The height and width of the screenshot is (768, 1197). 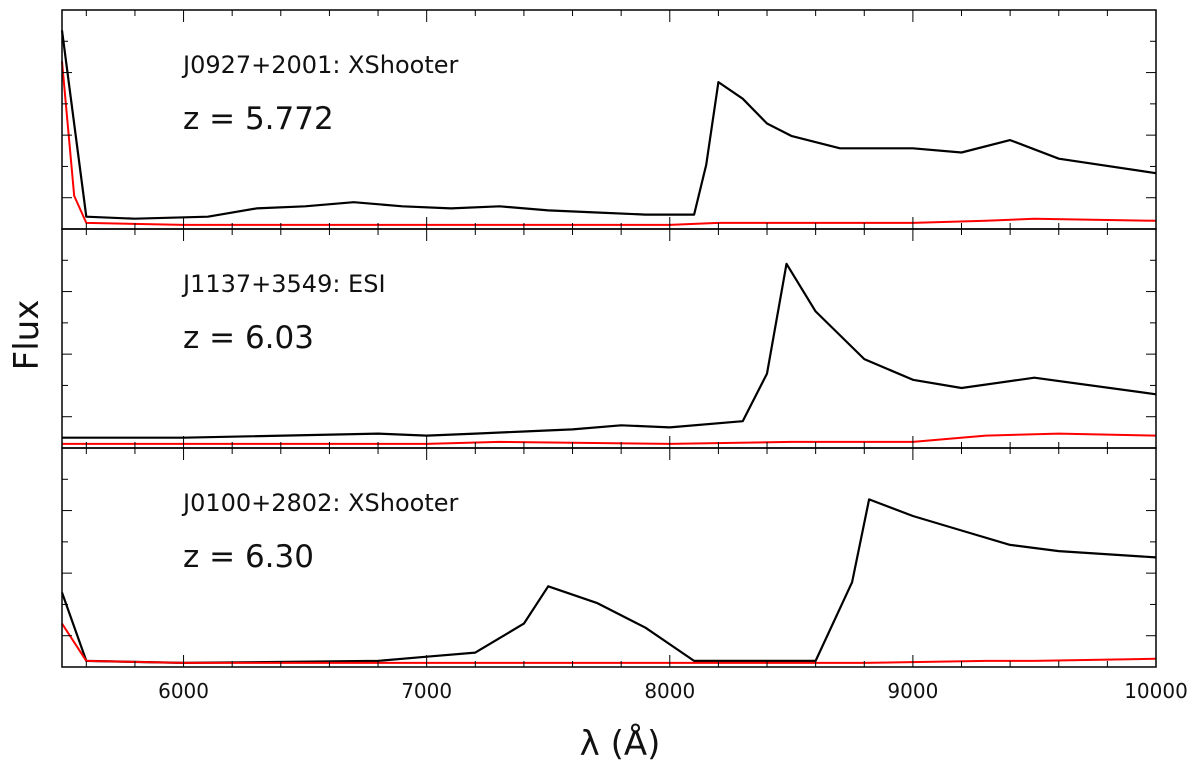 What do you see at coordinates (27, 335) in the screenshot?
I see `y-axis-title: Flux` at bounding box center [27, 335].